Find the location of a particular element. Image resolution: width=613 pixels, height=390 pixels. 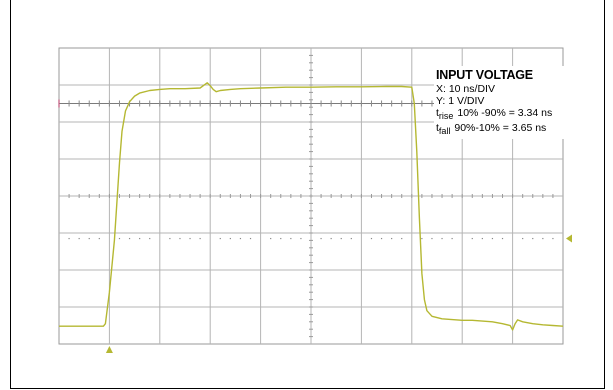

chart-title: INPUT VOLTAGE is located at coordinates (484, 75).